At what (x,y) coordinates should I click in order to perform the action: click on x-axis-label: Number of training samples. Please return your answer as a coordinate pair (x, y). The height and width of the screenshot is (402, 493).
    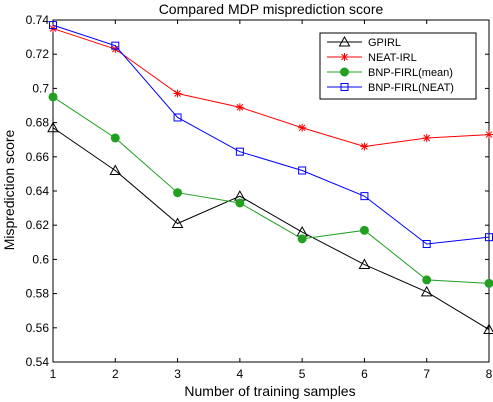
    Looking at the image, I should click on (269, 391).